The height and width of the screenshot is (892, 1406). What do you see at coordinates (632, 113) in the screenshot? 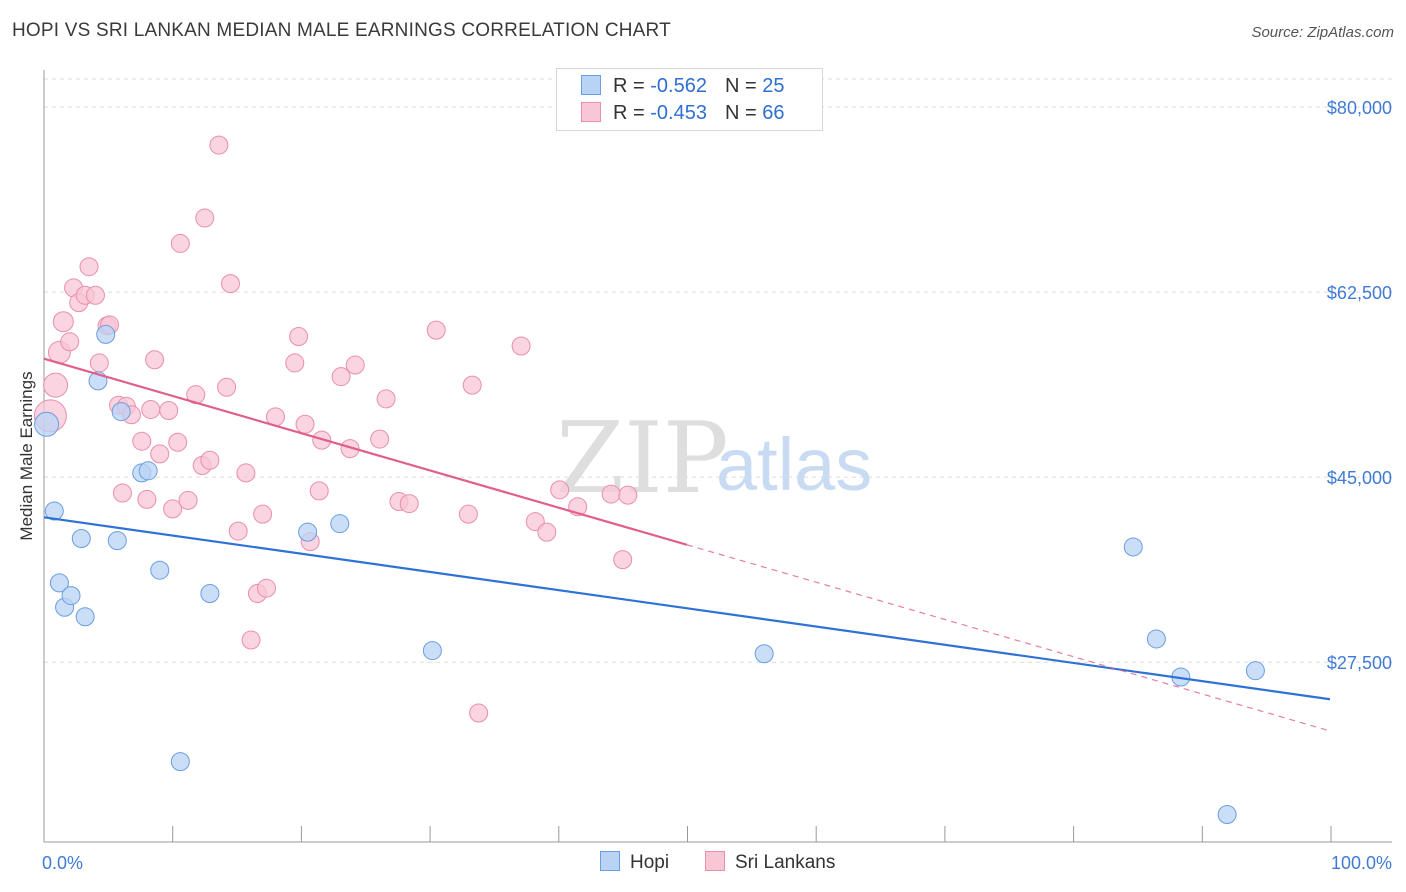
I see `legend-r-label: R =` at bounding box center [632, 113].